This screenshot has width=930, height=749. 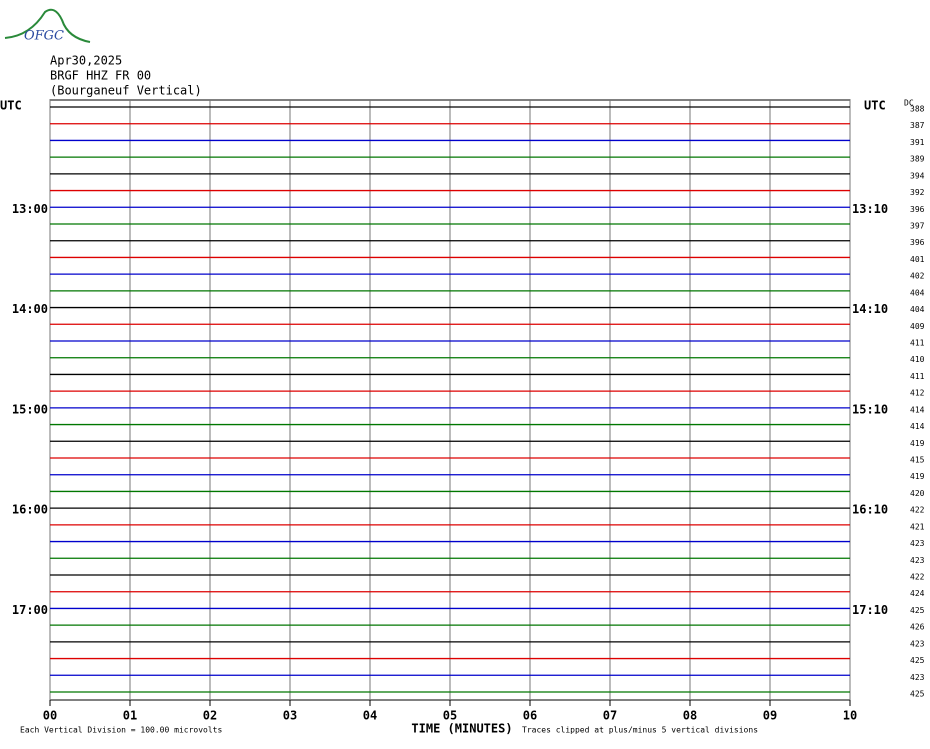 What do you see at coordinates (917, 593) in the screenshot?
I see `dc-value: 424` at bounding box center [917, 593].